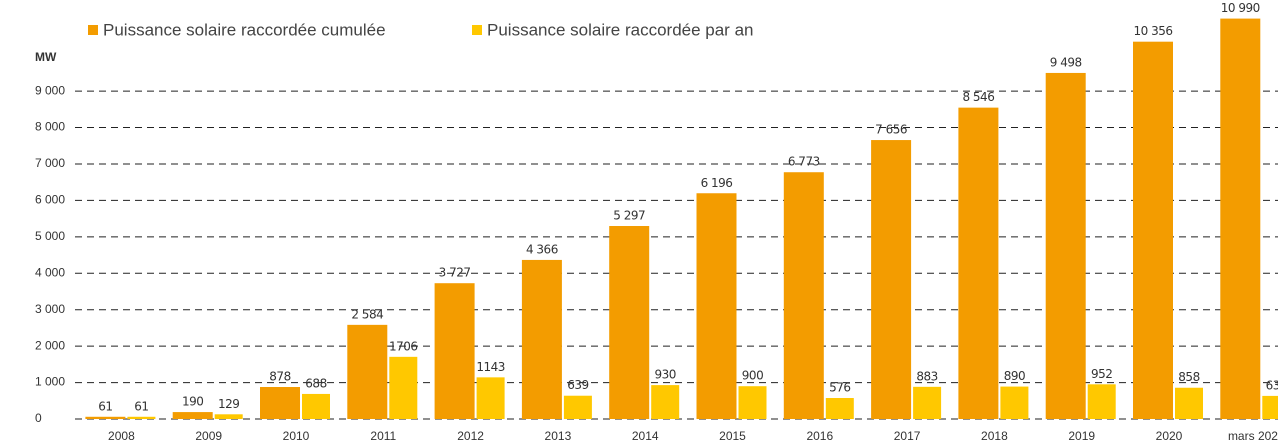  Describe the element at coordinates (1272, 385) in the screenshot. I see `value-label: 634` at that location.